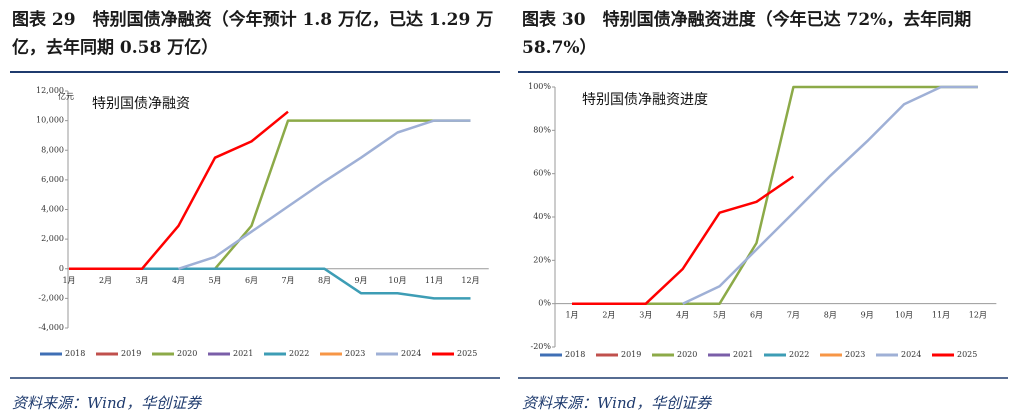 The width and height of the screenshot is (1023, 417). Describe the element at coordinates (542, 173) in the screenshot. I see `y-tick-label: 60%` at that location.